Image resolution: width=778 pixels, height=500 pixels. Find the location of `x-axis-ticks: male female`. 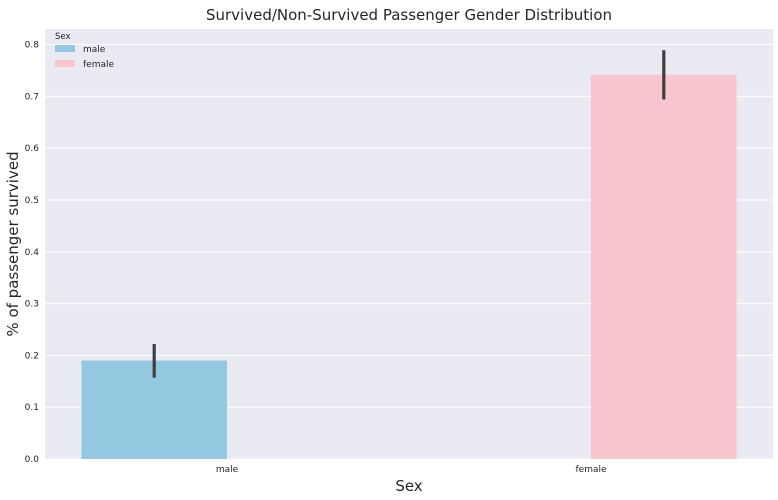

x-axis-ticks: male female is located at coordinates (411, 470).